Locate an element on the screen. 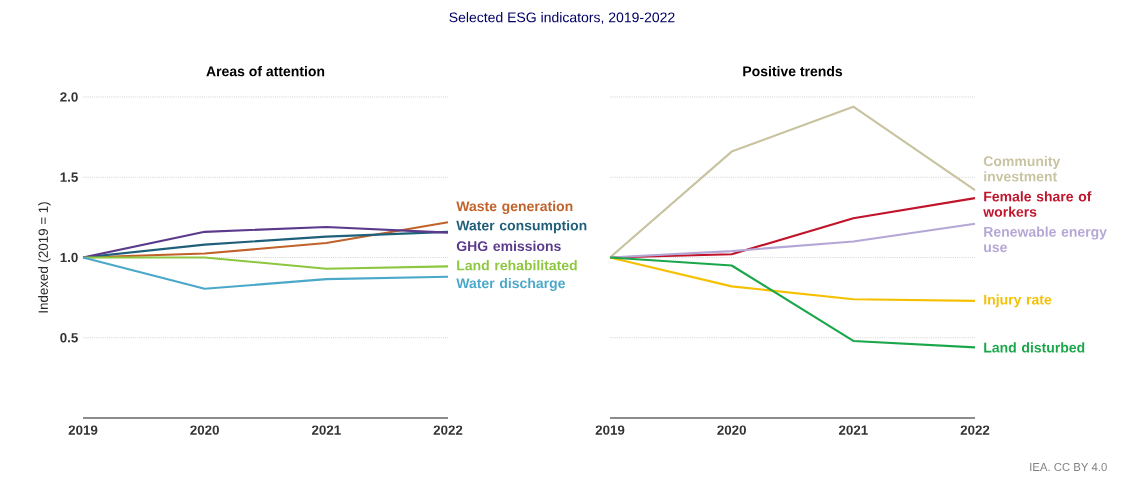  chart-subtitle: Areas of attention is located at coordinates (265, 71).